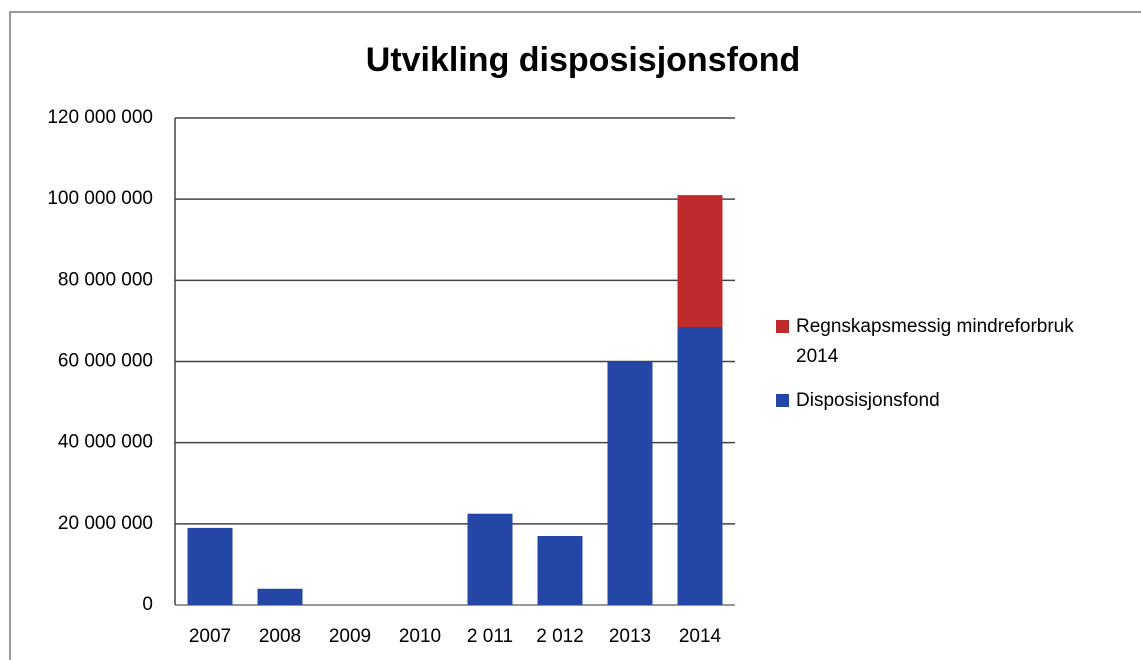  I want to click on y-tick-label: 120 000 000, so click(100, 117).